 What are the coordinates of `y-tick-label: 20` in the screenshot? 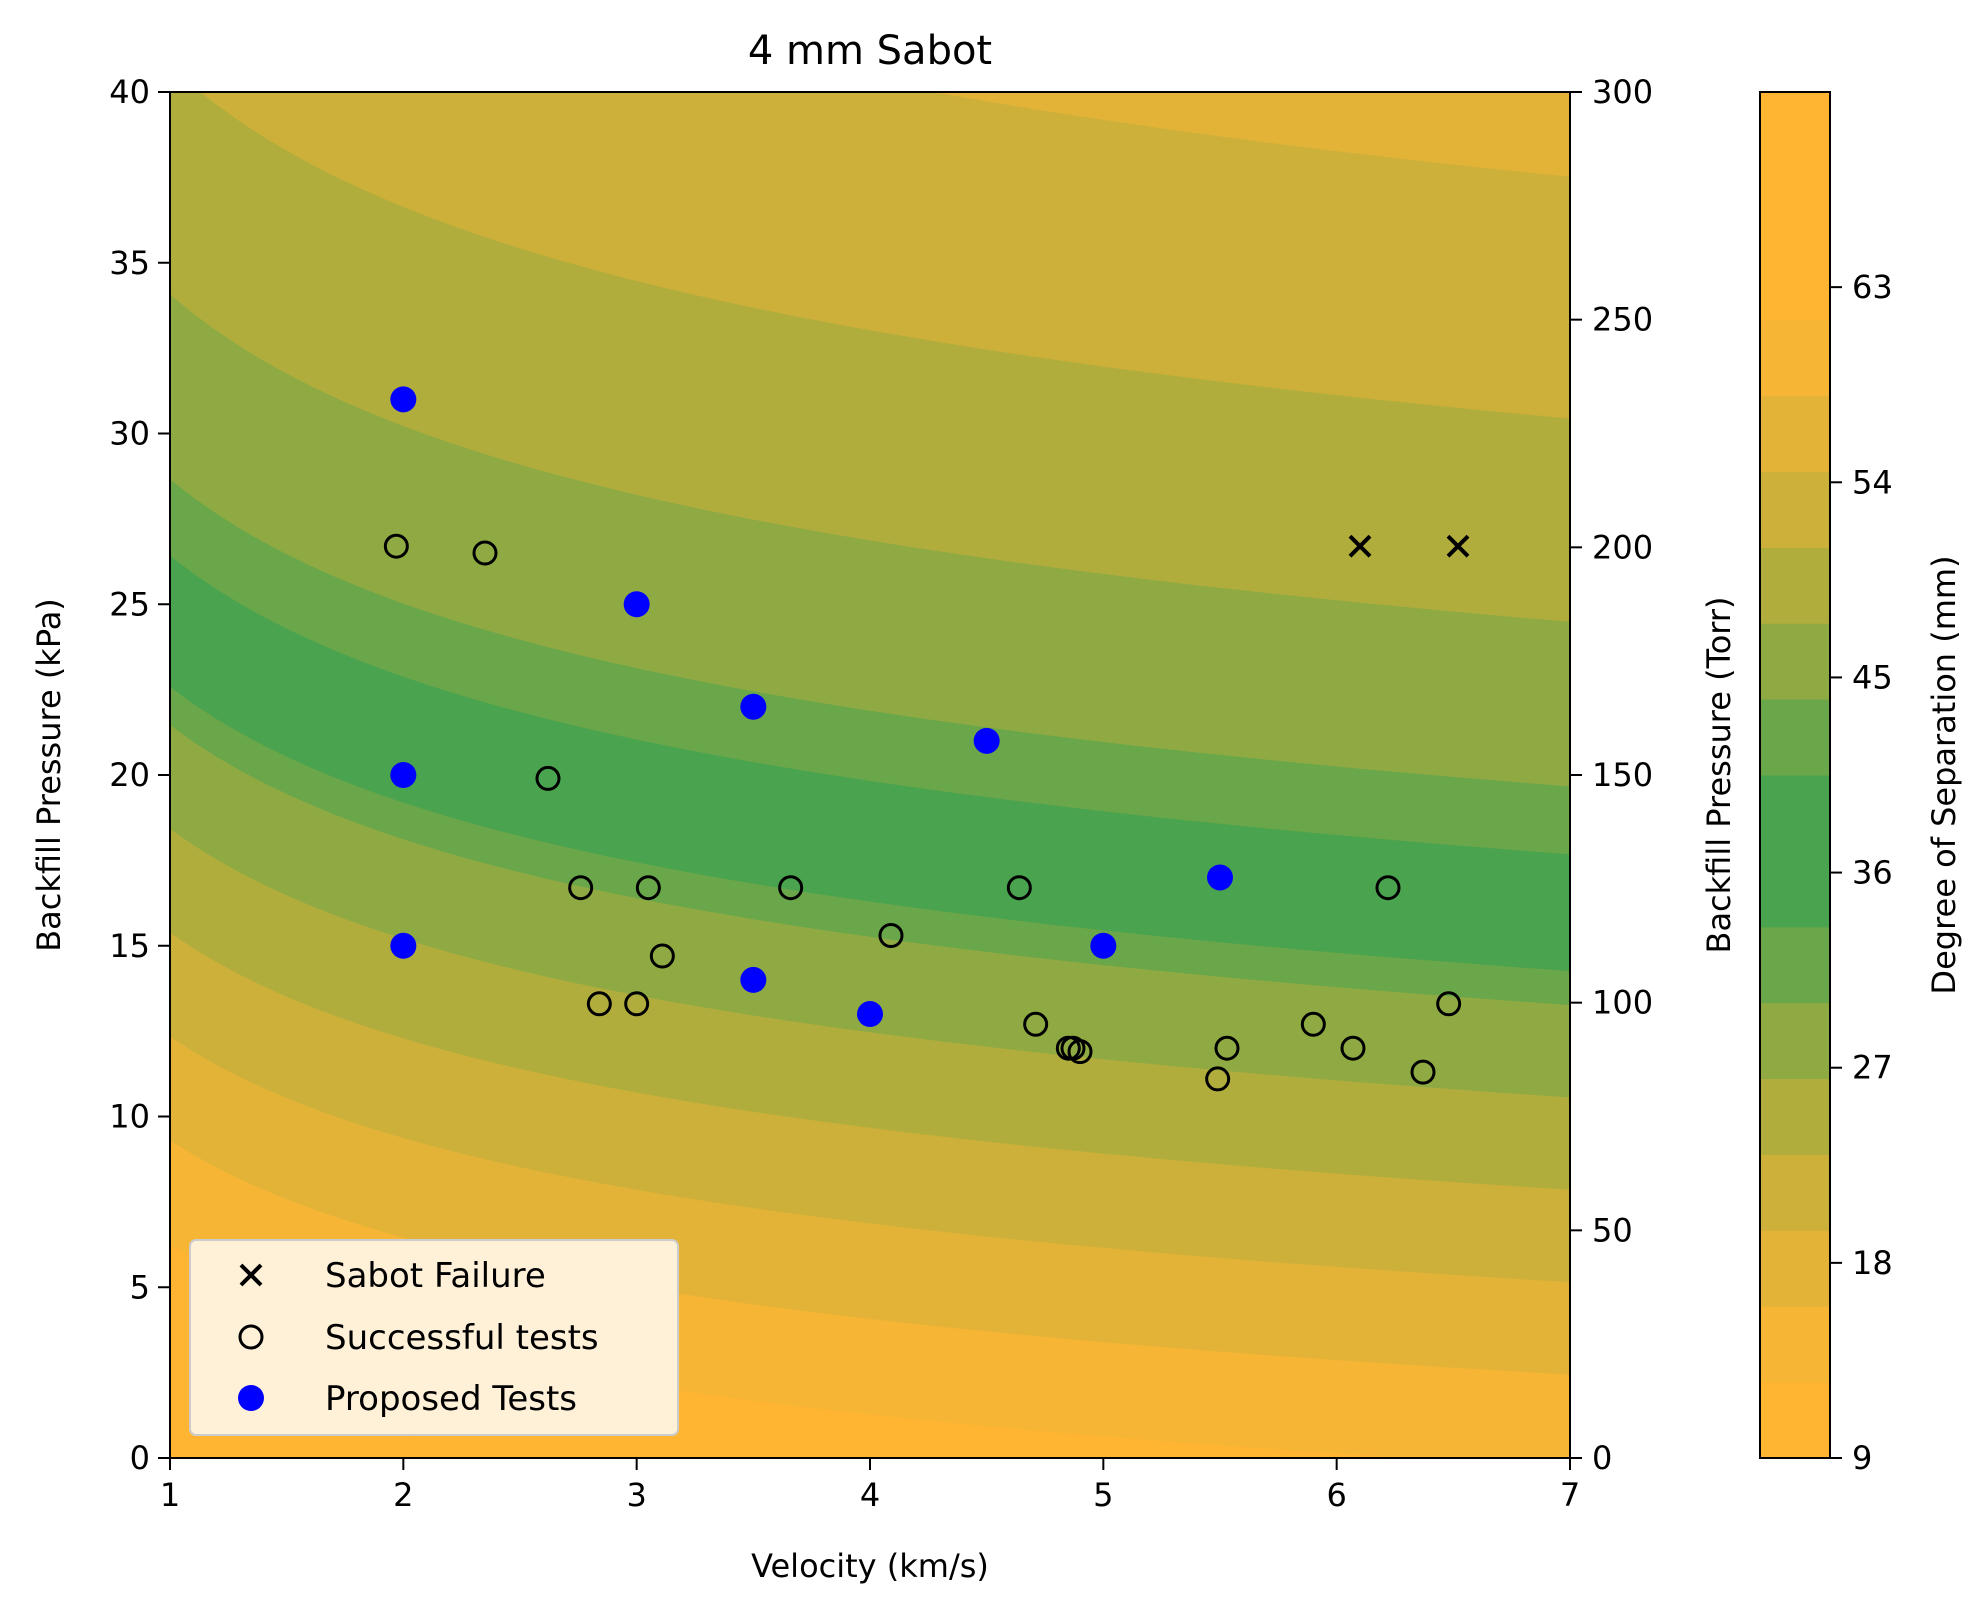 It's located at (129, 775).